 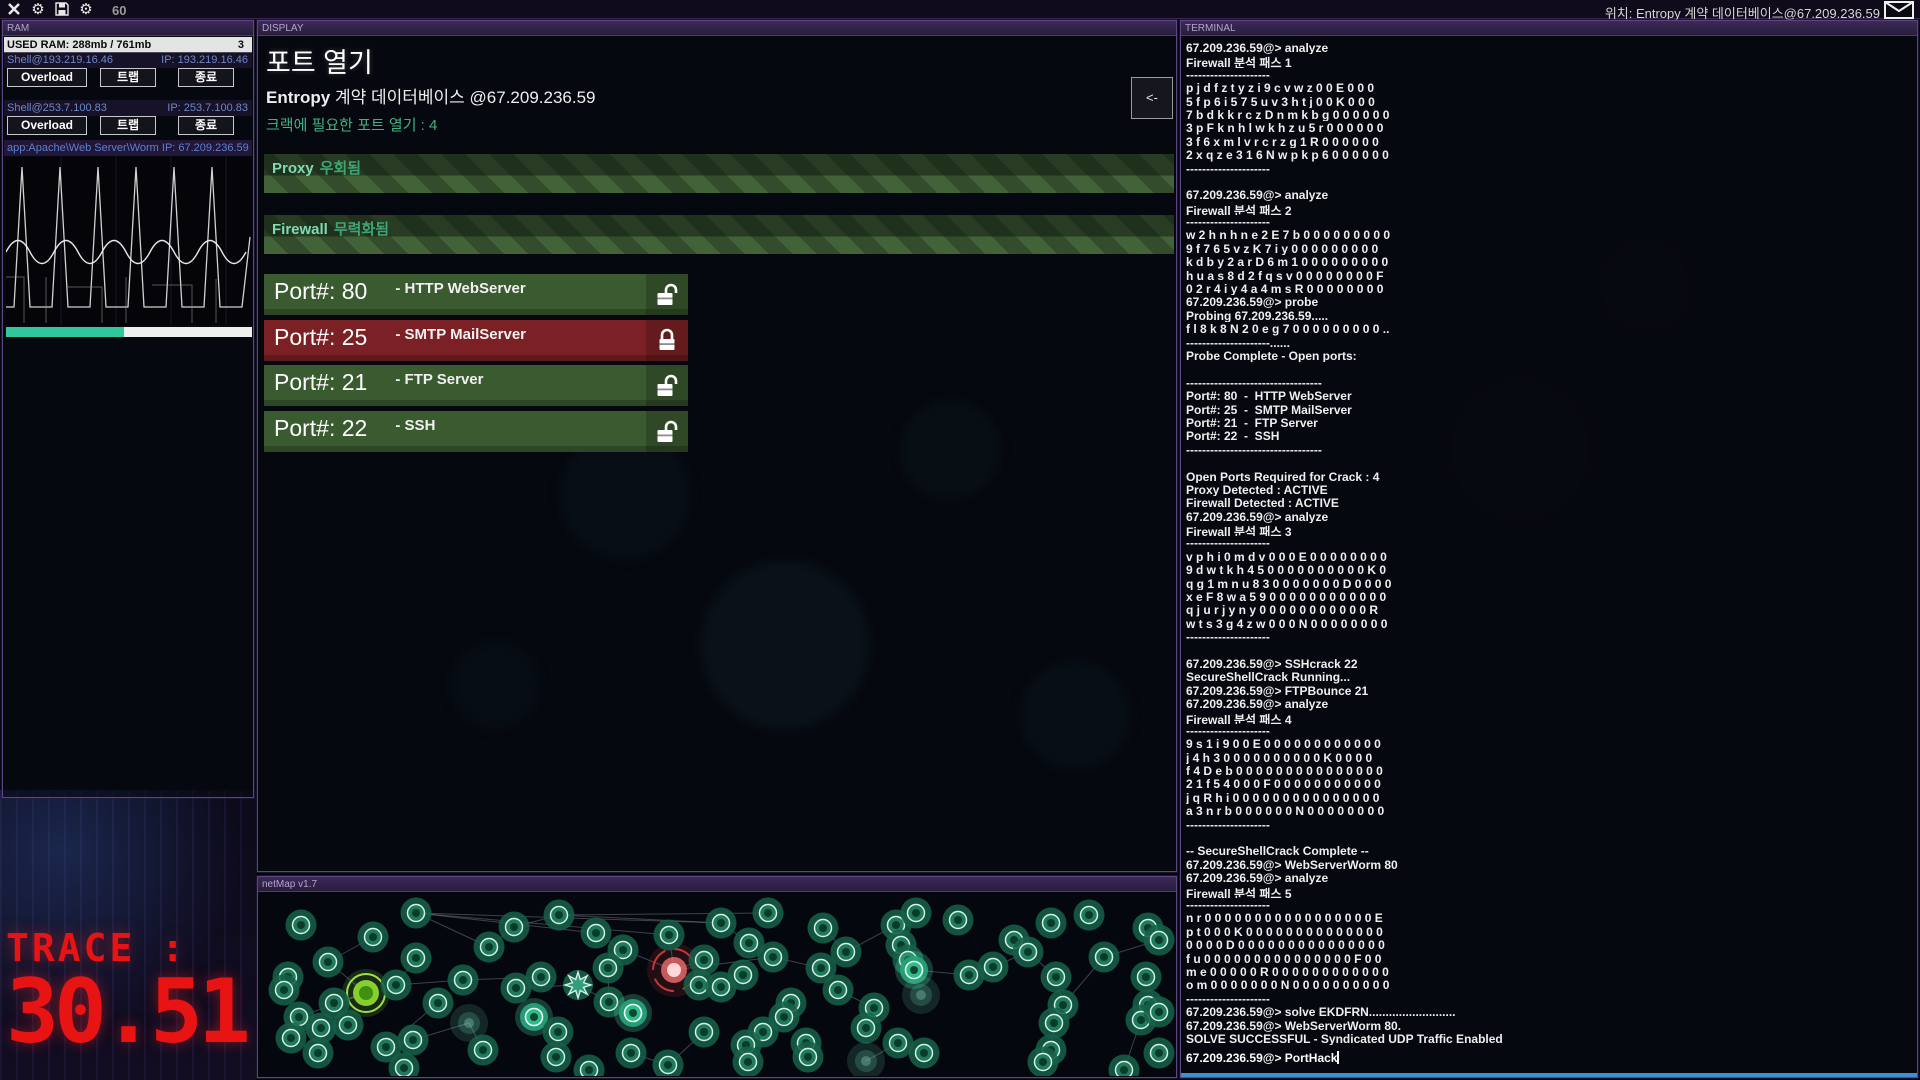 What do you see at coordinates (1277, 851) in the screenshot?
I see `terminal-line: -- SecureShellCrack Complete --` at bounding box center [1277, 851].